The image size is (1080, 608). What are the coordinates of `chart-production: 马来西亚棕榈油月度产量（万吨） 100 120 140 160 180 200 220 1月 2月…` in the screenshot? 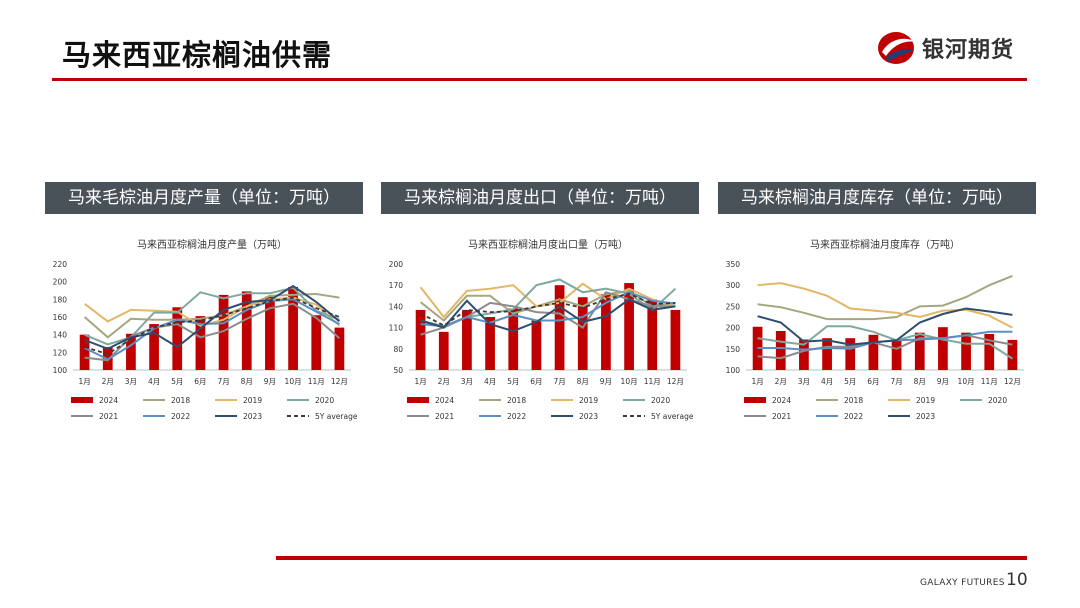 It's located at (204, 330).